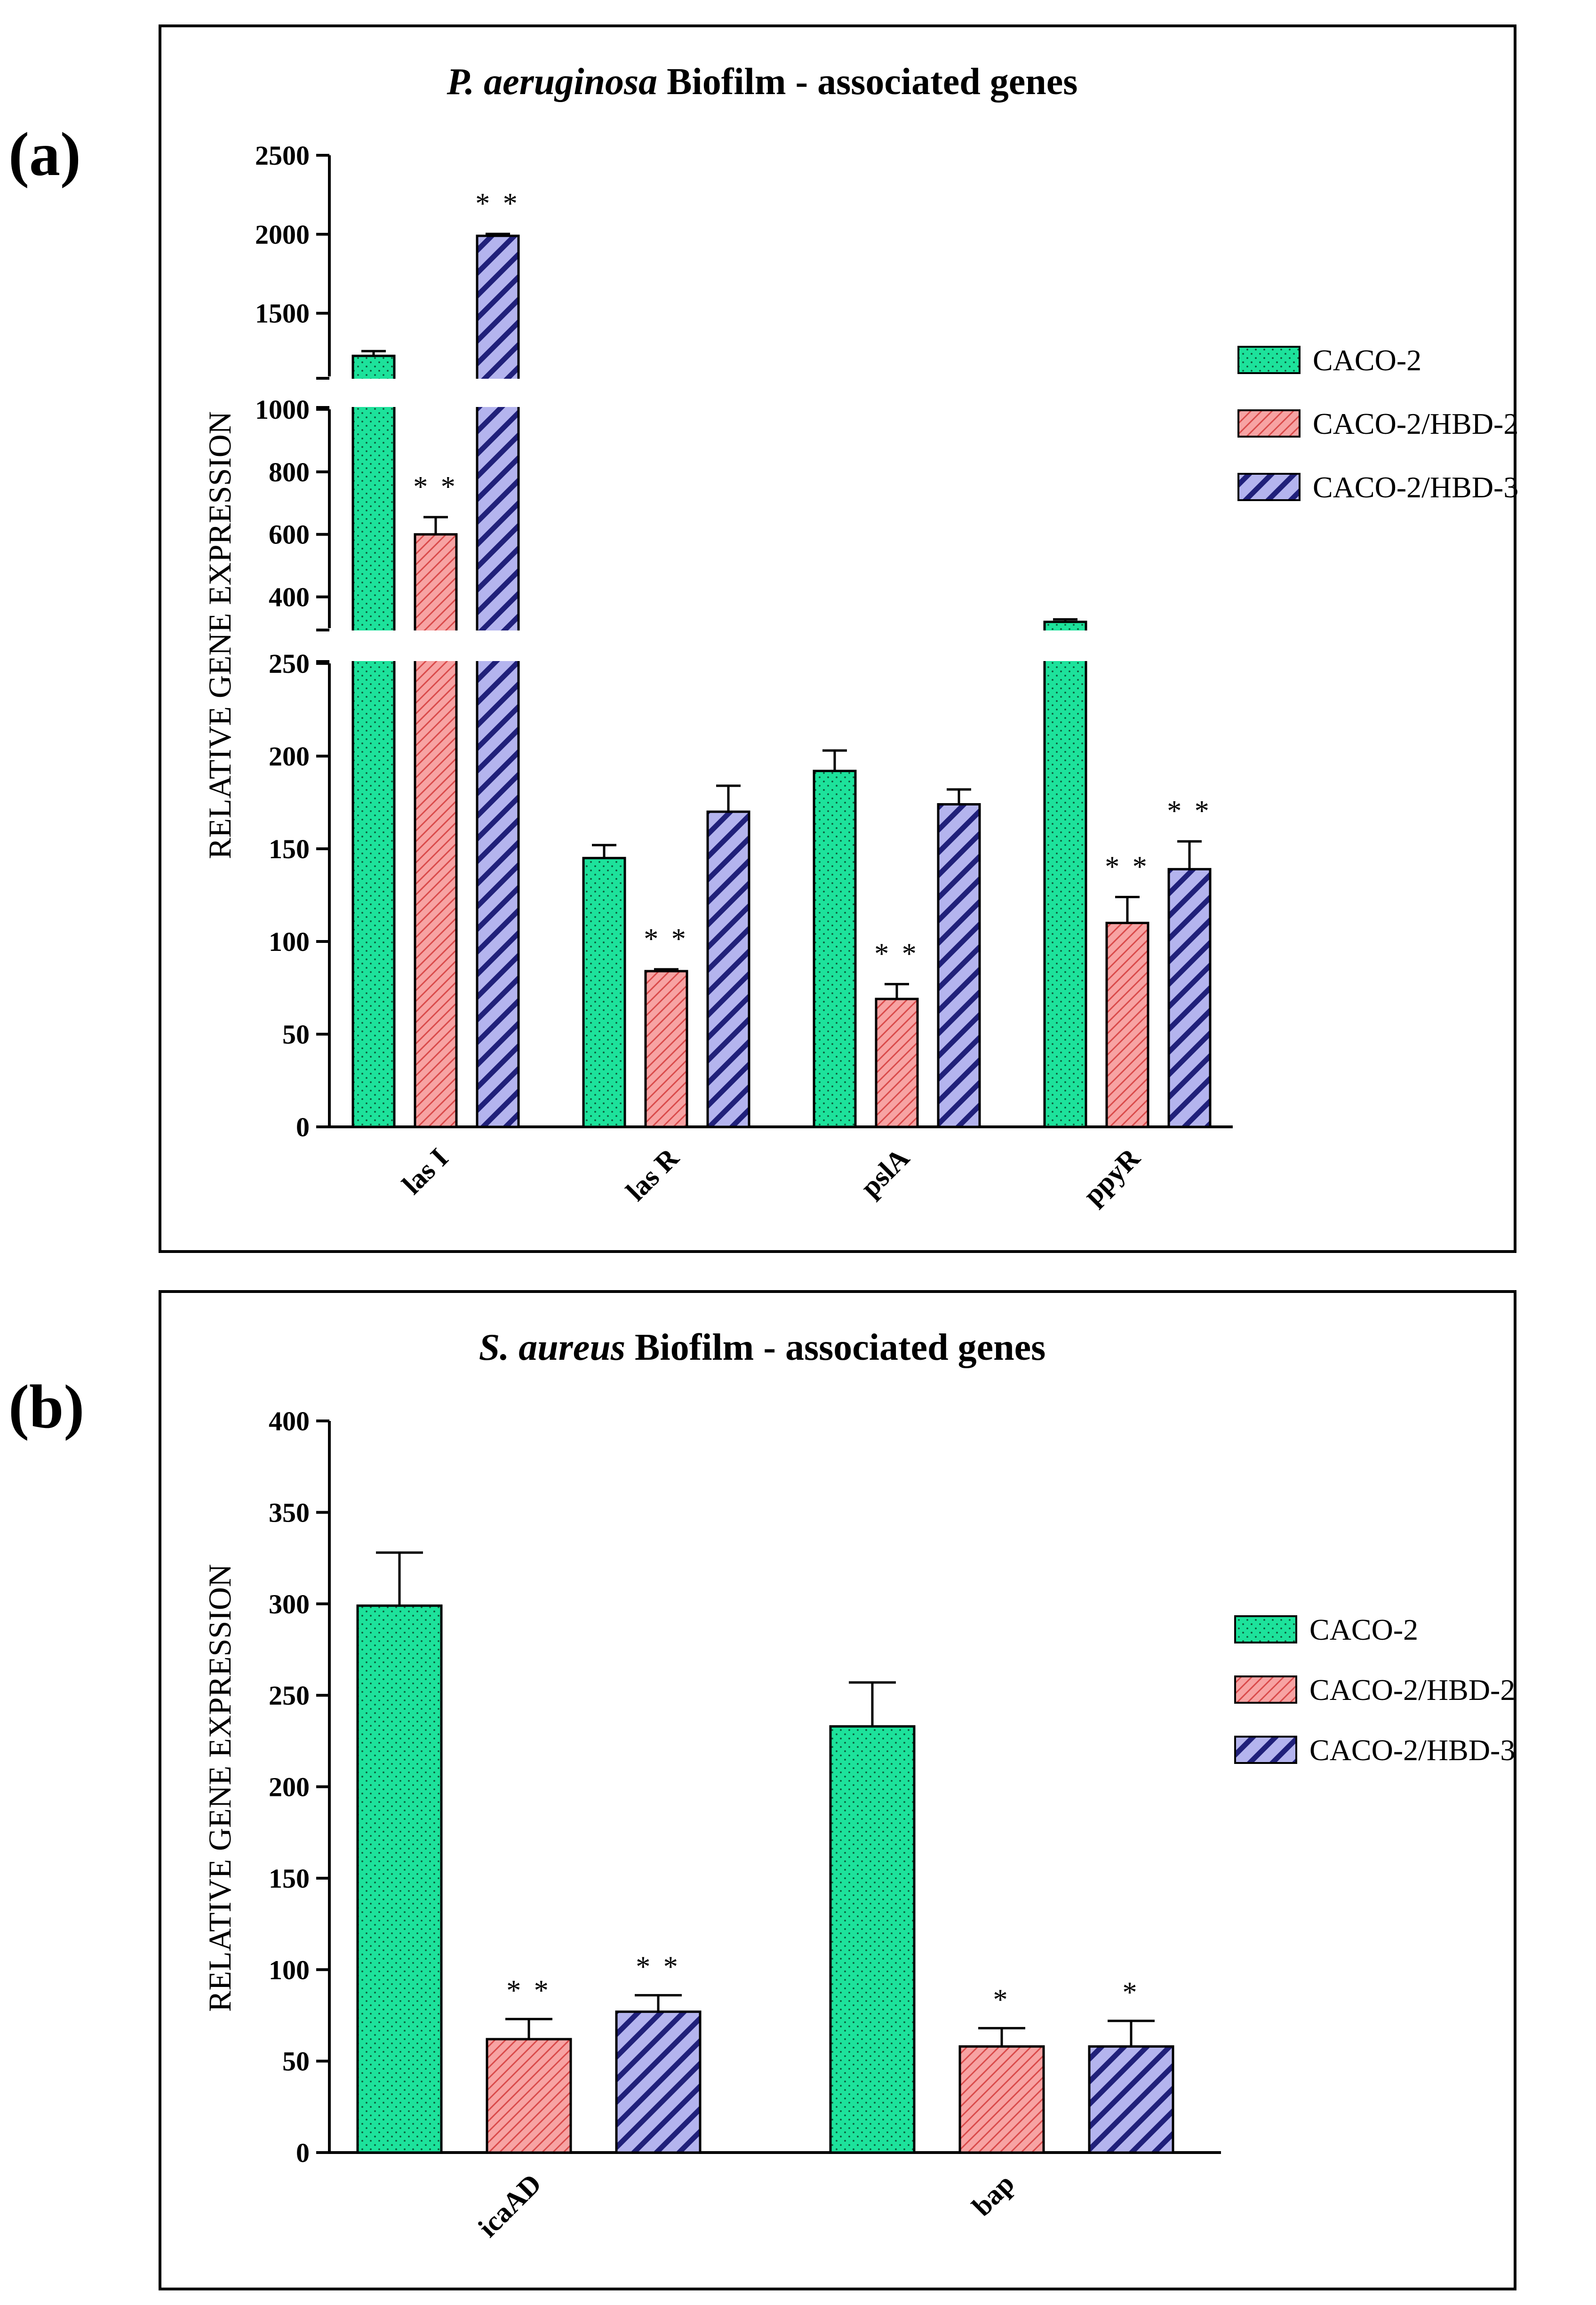 The image size is (1596, 2305). I want to click on y-tick-label: 2000, so click(282, 234).